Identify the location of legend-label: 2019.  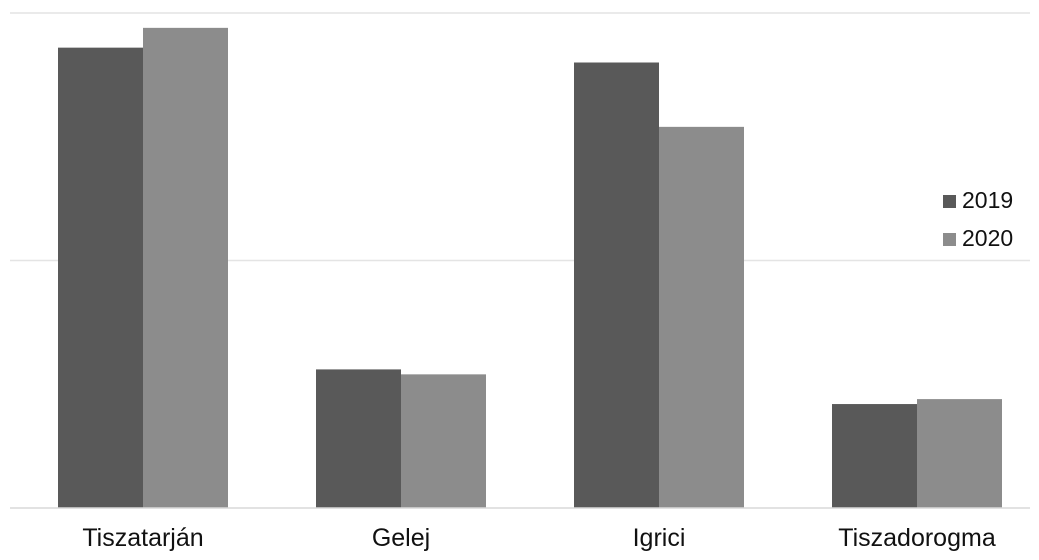
(987, 200).